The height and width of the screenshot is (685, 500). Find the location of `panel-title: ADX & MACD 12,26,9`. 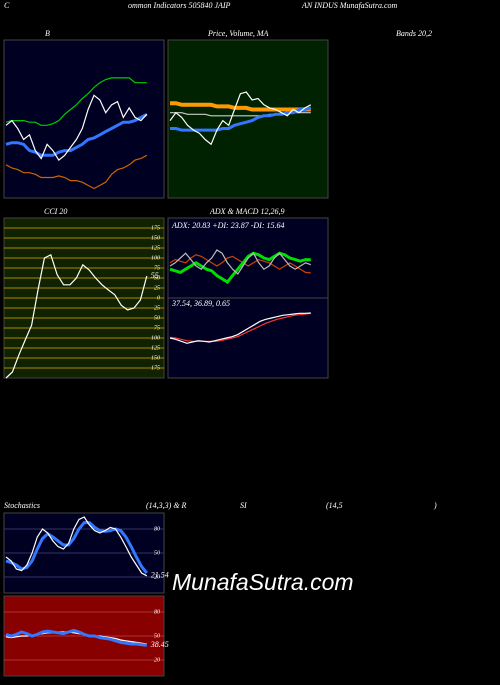

panel-title: ADX & MACD 12,26,9 is located at coordinates (246, 211).